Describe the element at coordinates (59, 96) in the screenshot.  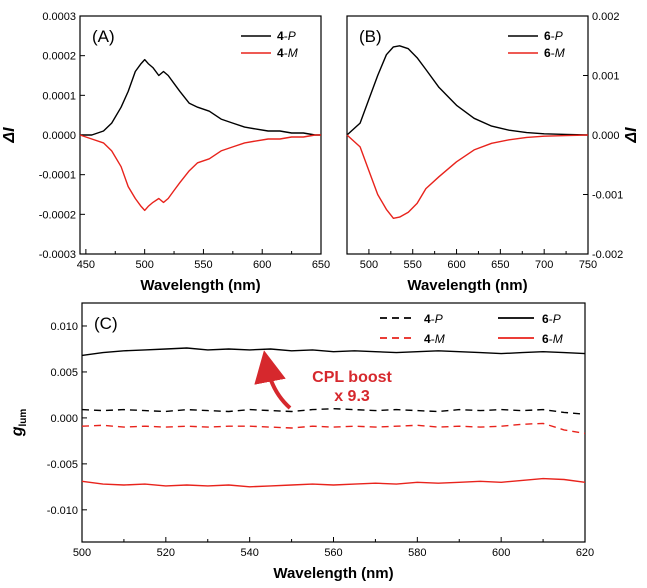
I see `y-tick-label: 0.0001` at that location.